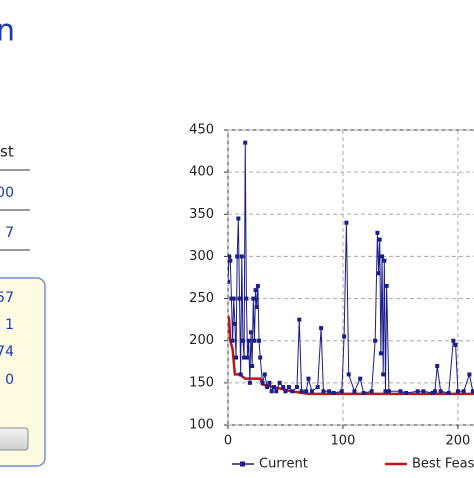  Describe the element at coordinates (443, 464) in the screenshot. I see `legend-label: Best Feas` at that location.